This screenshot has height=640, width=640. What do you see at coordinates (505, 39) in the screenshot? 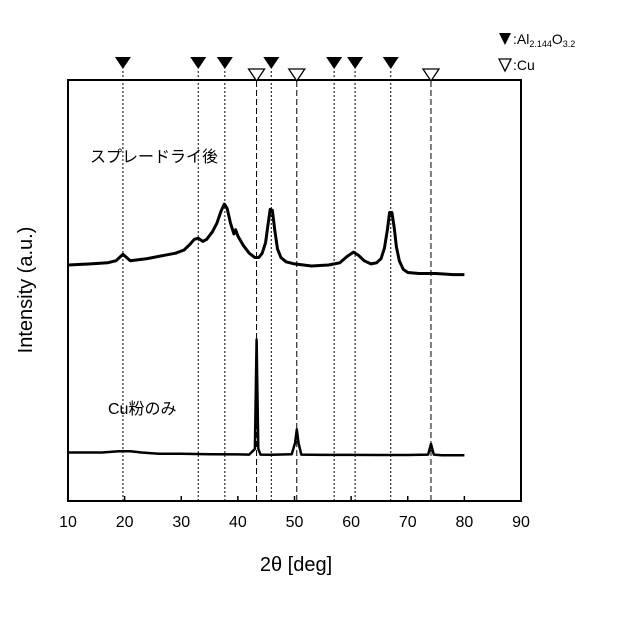
I see `legend-filled-triangle-icon` at bounding box center [505, 39].